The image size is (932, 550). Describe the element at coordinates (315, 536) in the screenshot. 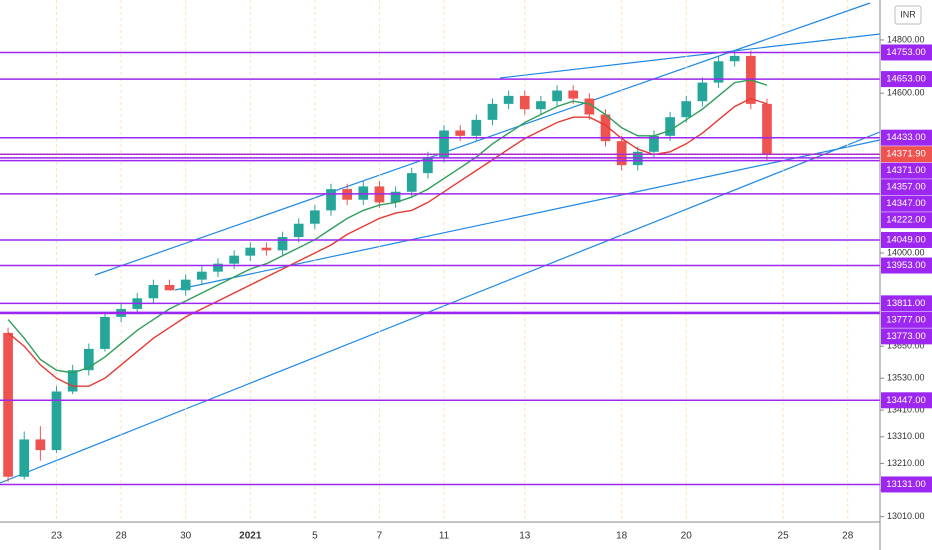

I see `x-tick-label: 5` at that location.